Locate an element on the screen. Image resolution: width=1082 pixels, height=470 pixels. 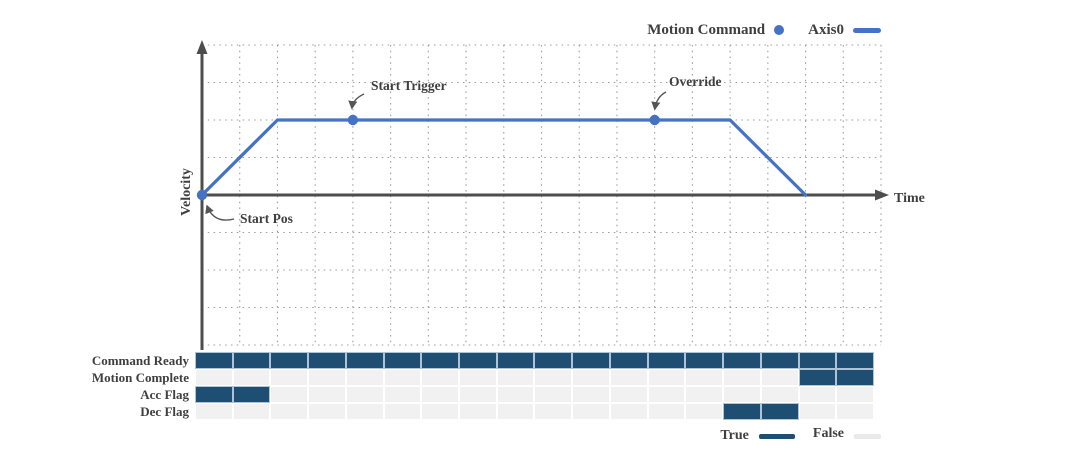
timing-row-label: Acc Flag is located at coordinates (164, 394).